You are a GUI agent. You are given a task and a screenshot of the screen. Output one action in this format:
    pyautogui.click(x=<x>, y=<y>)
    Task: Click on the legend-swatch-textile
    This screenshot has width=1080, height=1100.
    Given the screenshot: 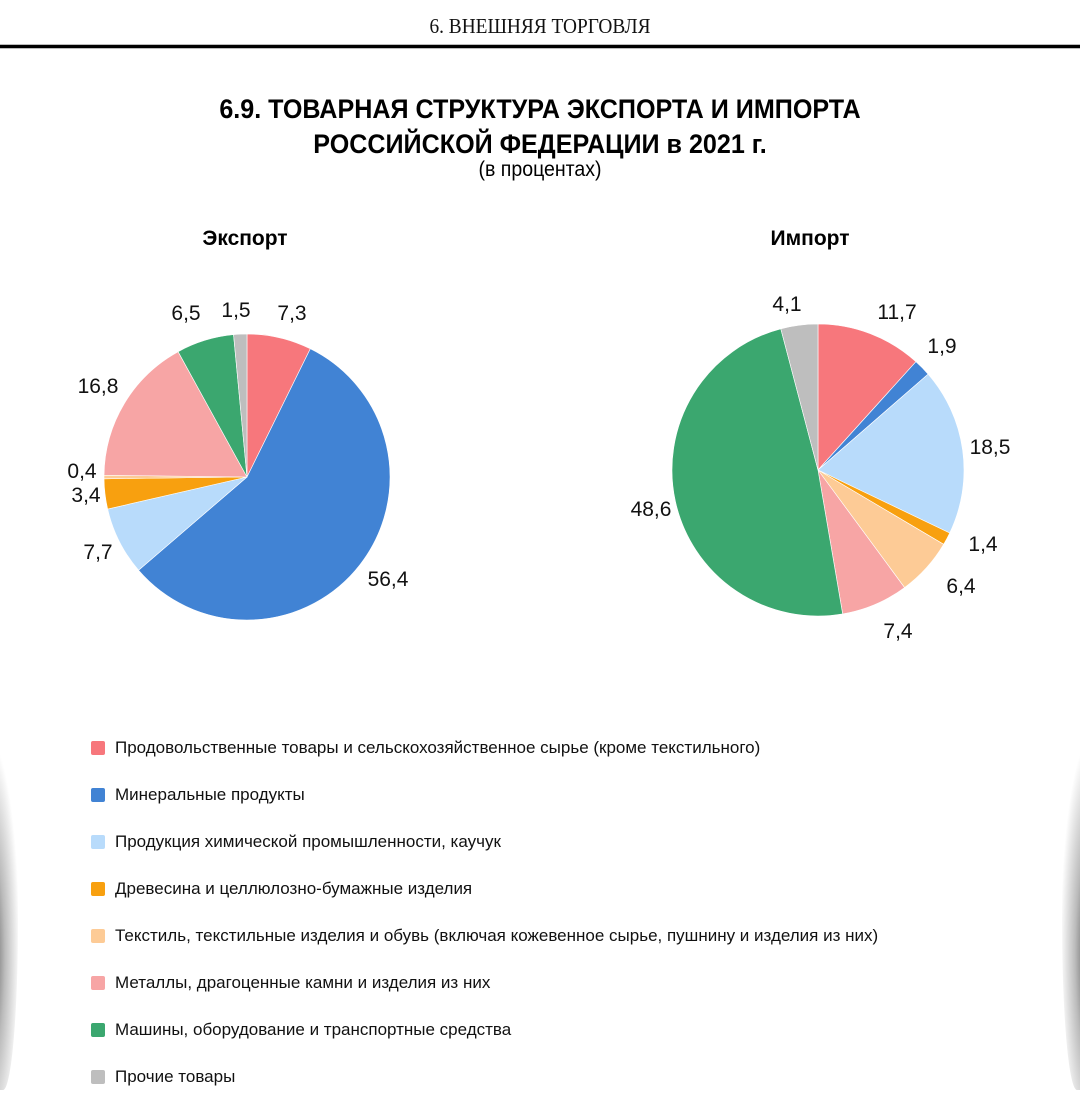 What is the action you would take?
    pyautogui.click(x=98, y=935)
    